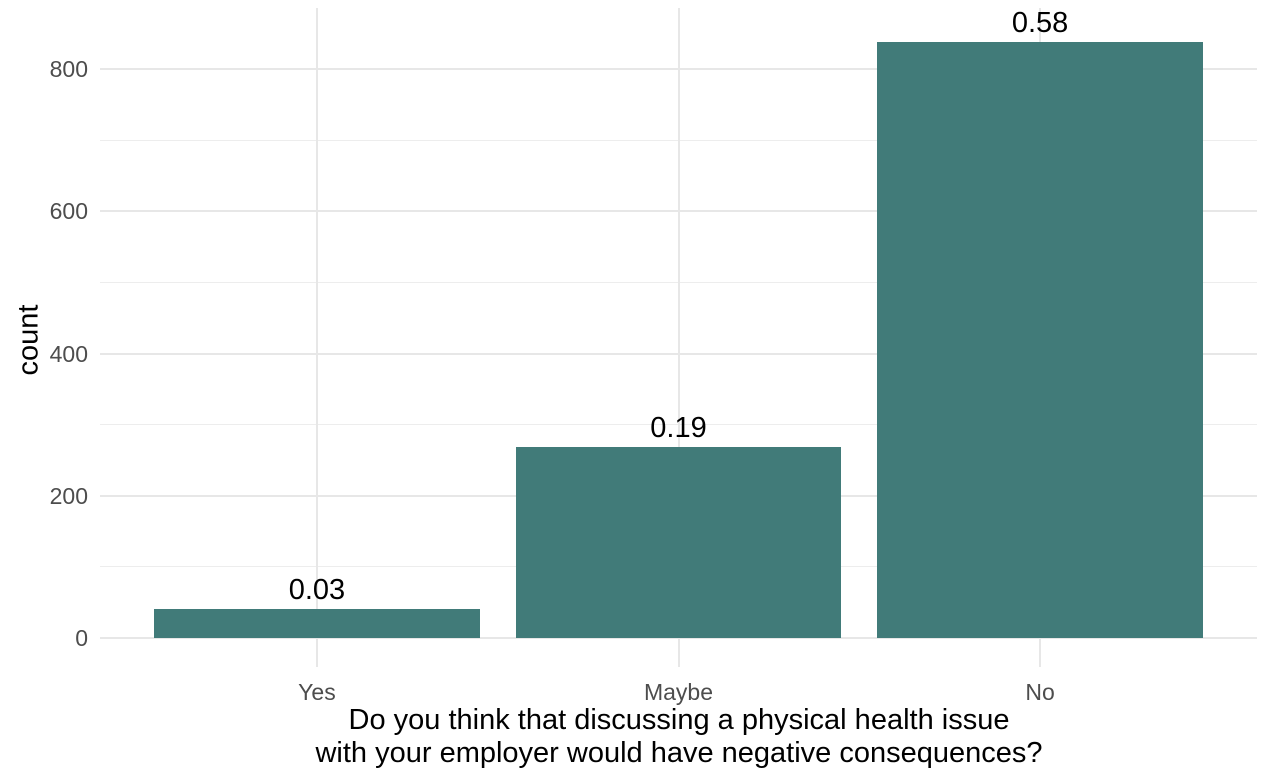 The height and width of the screenshot is (784, 1270). I want to click on bar-value-label-no: 0.58, so click(1040, 22).